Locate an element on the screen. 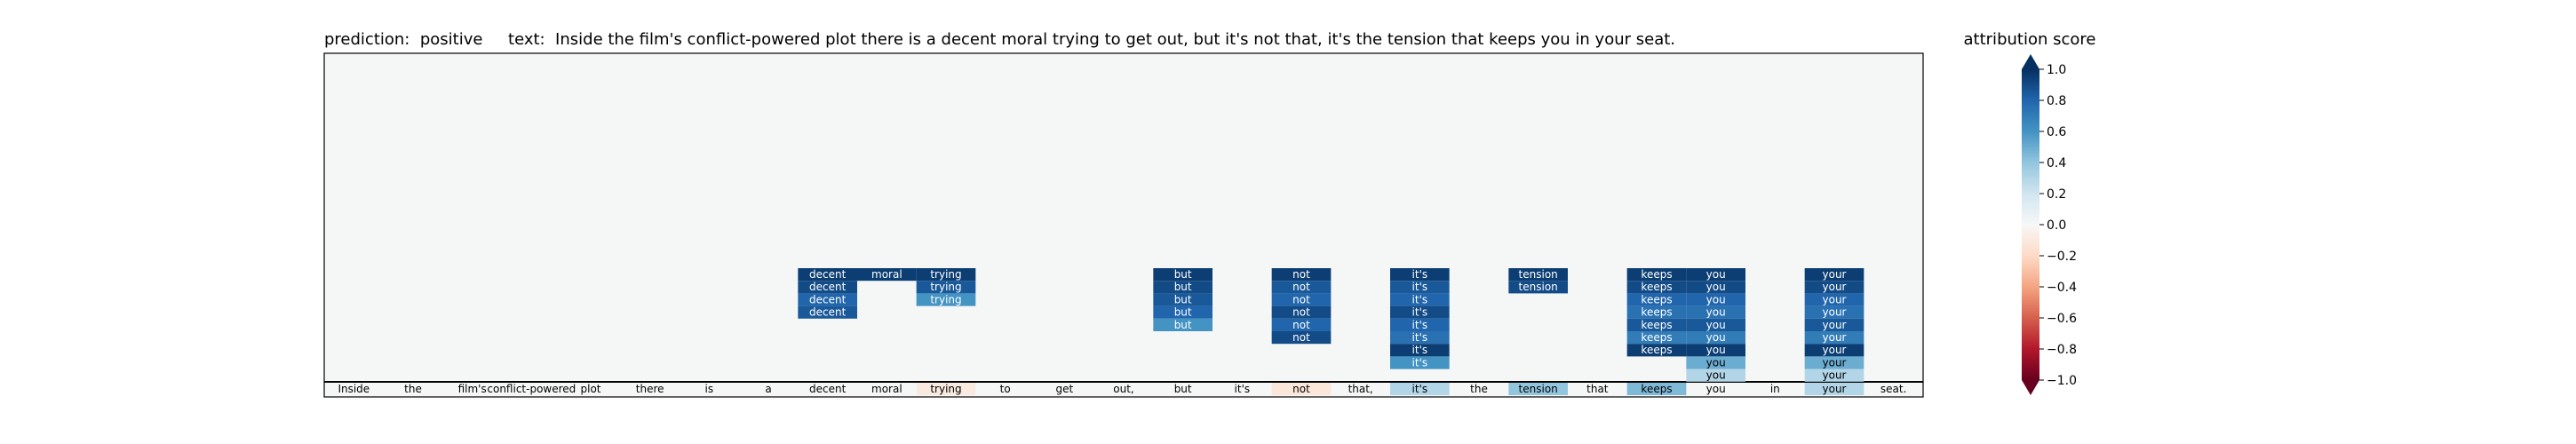  colorbar-tick-label: −1.0 is located at coordinates (2062, 381).